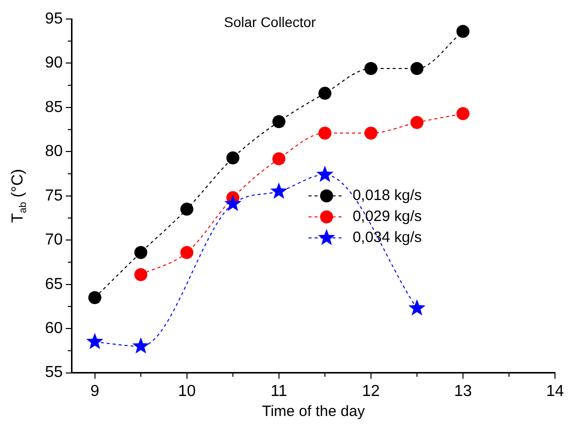 The height and width of the screenshot is (432, 569). What do you see at coordinates (279, 391) in the screenshot?
I see `x-tick-label: 11` at bounding box center [279, 391].